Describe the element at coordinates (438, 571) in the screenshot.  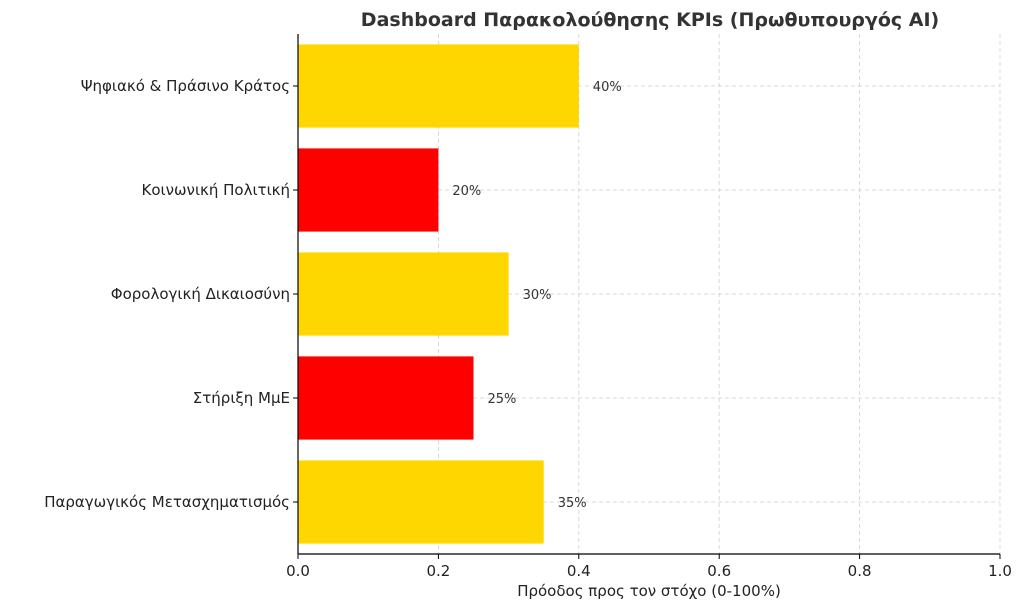
I see `x-tick-label: 0.2` at that location.